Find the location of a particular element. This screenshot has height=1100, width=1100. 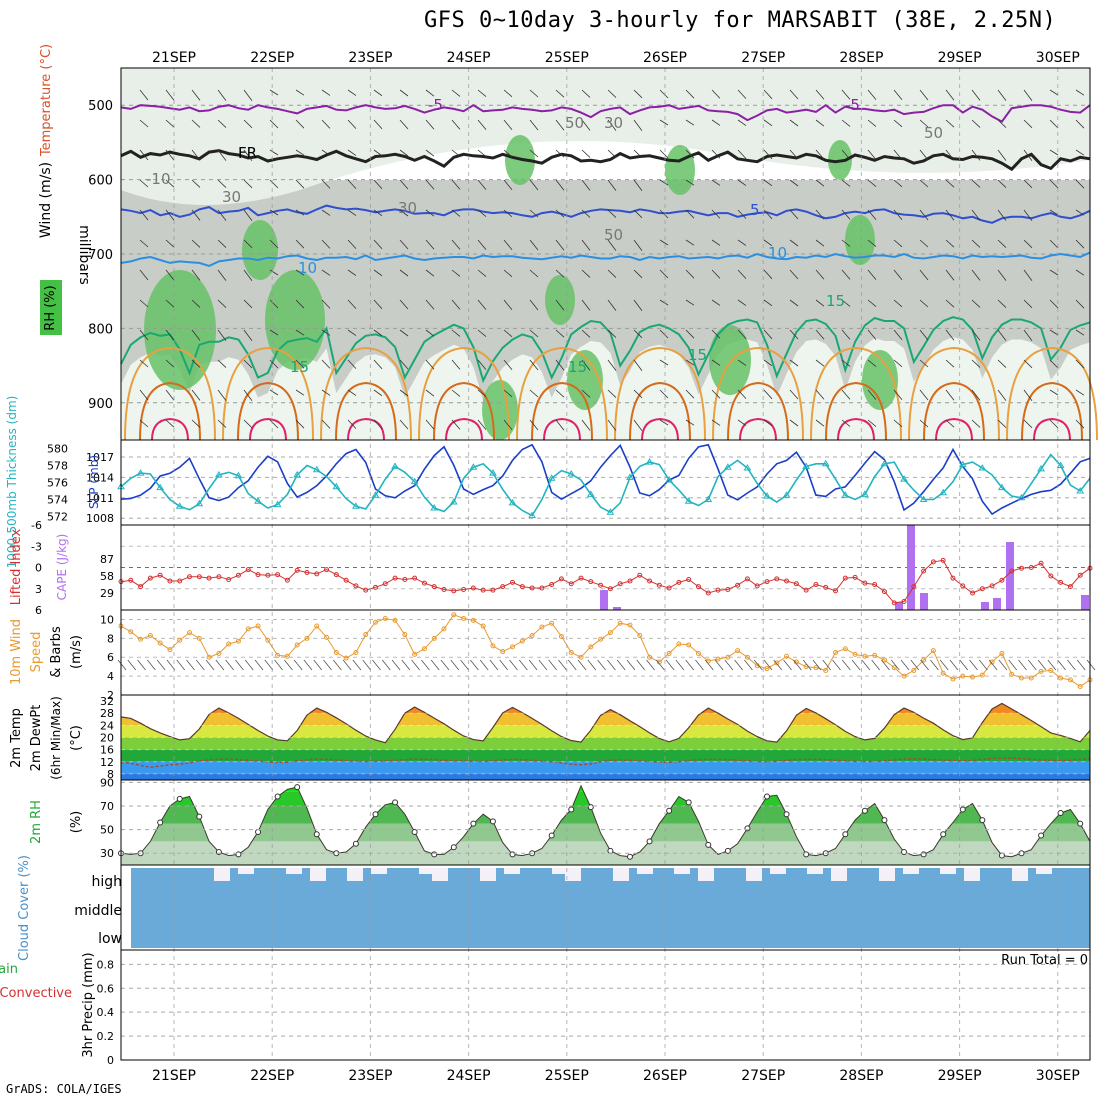

y-tick-label: 87 is located at coordinates (107, 559).